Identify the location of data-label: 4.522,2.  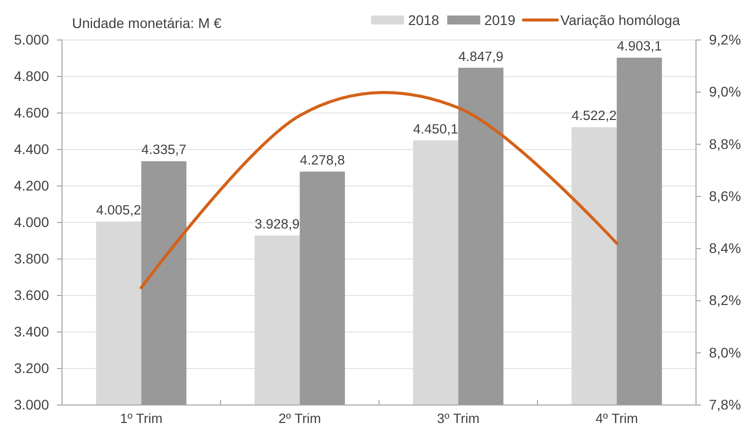
(594, 116).